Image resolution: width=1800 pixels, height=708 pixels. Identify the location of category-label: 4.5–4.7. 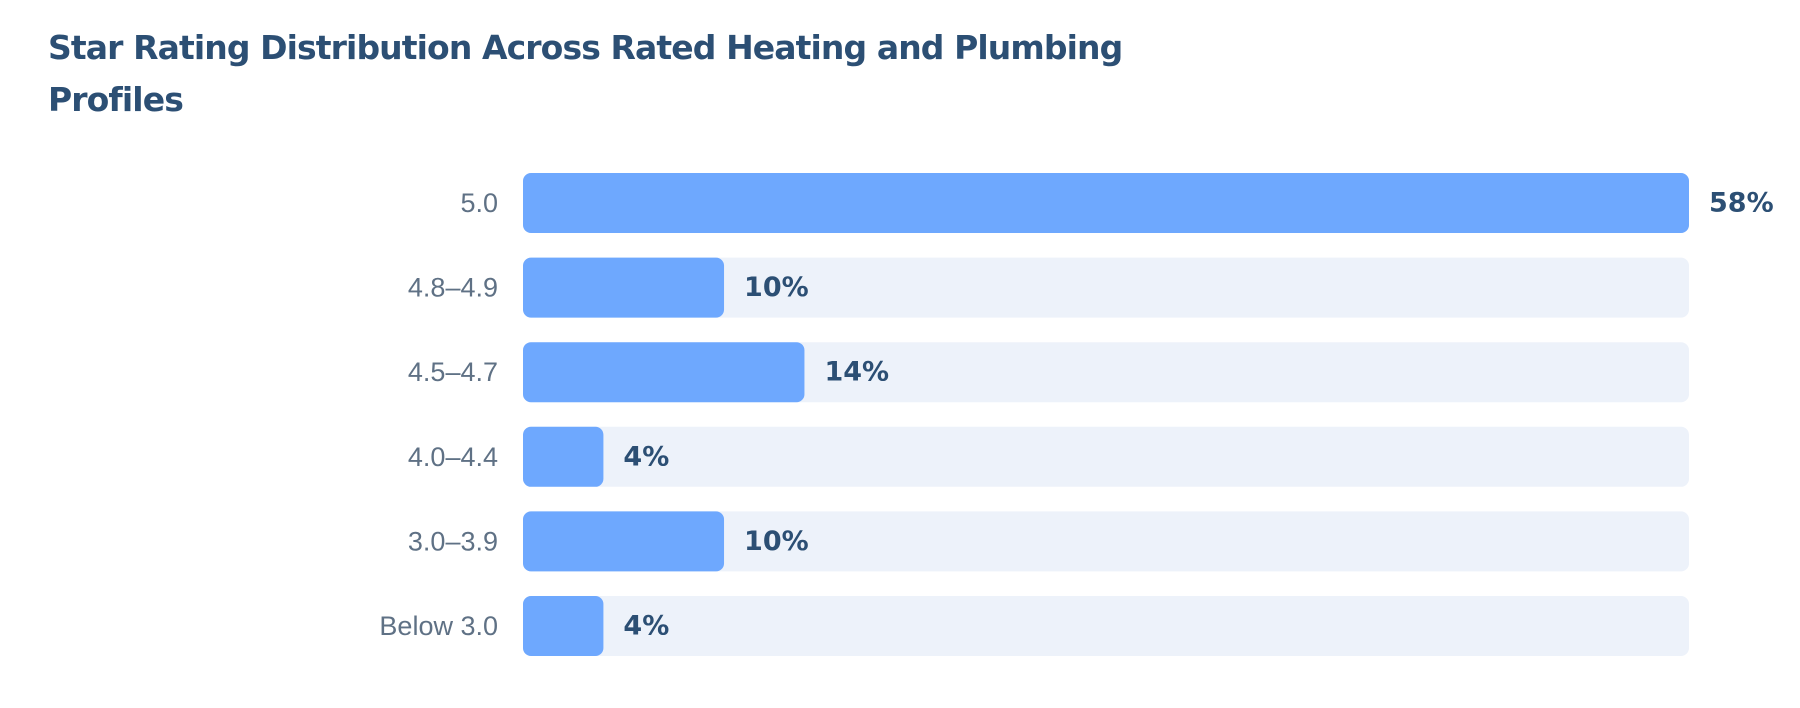
(453, 372).